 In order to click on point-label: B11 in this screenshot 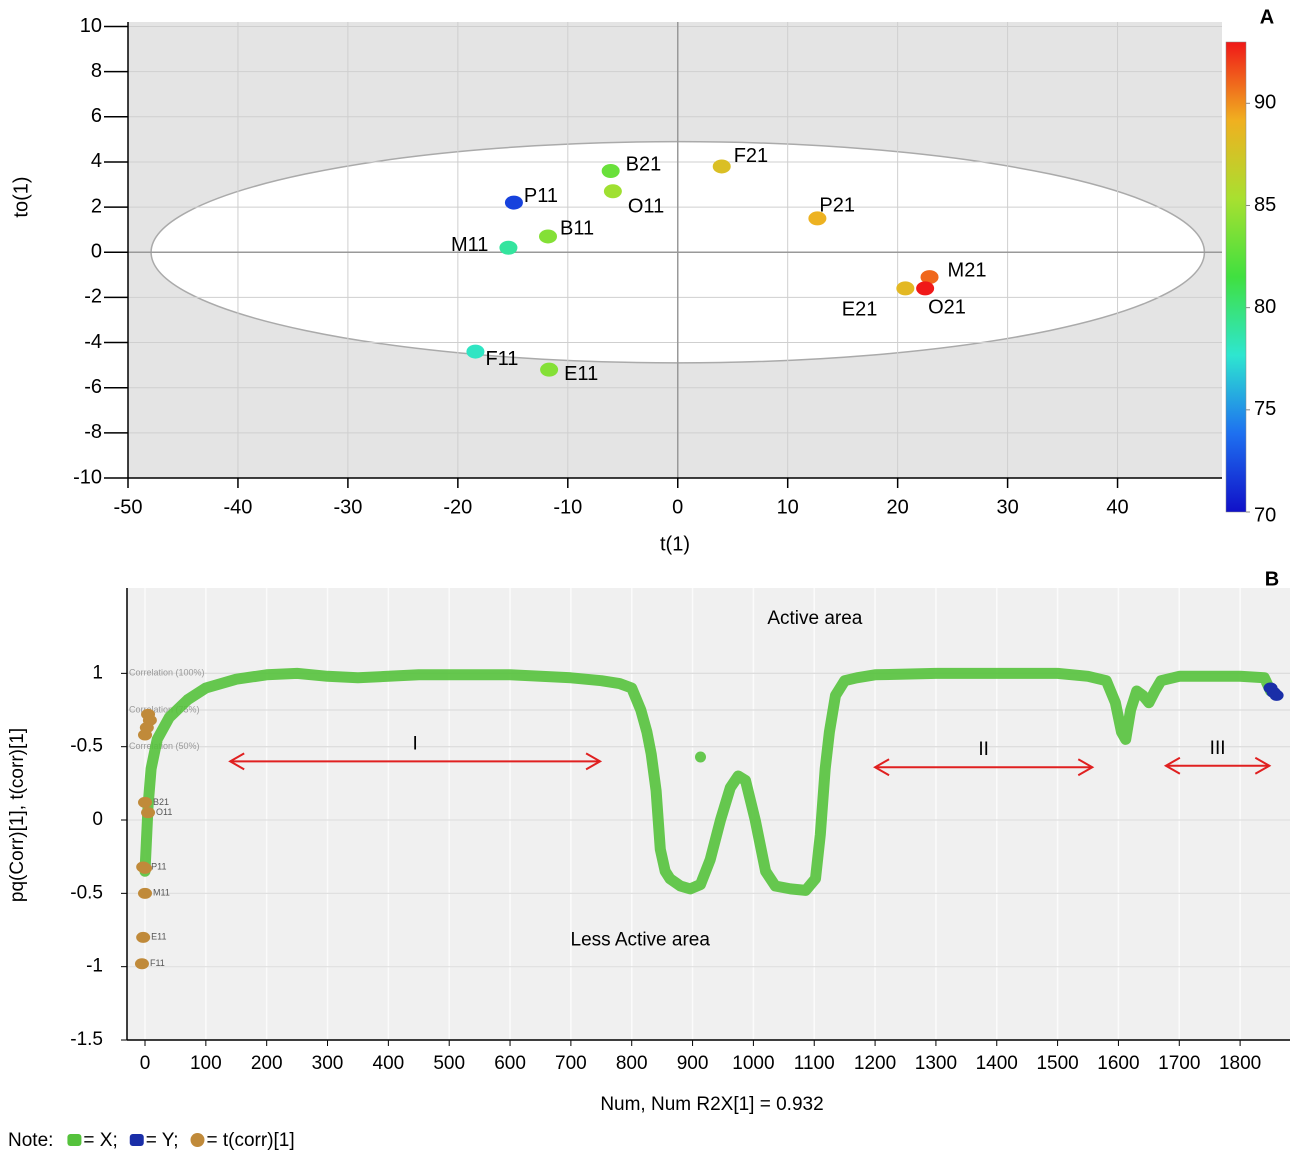, I will do `click(577, 229)`.